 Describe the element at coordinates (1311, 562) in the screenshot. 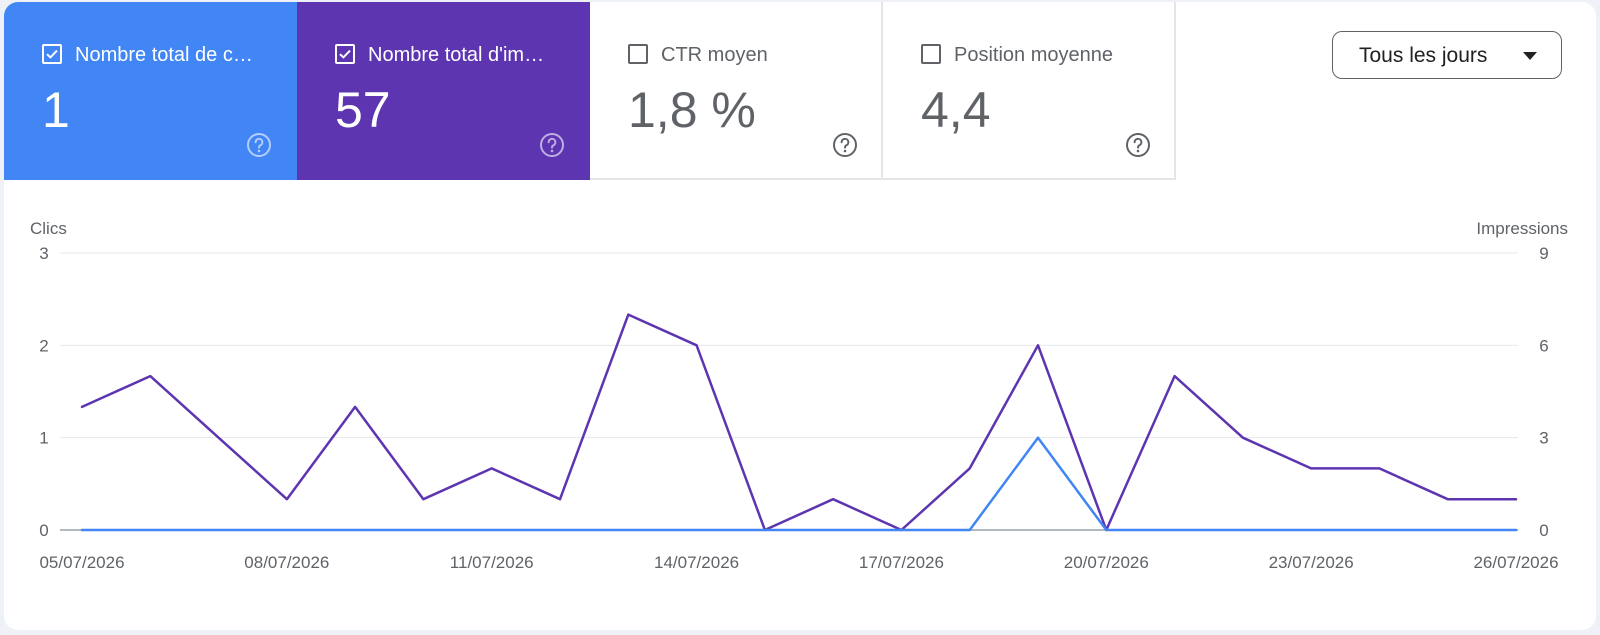

I see `x-tick-label: 23/07/2026` at that location.